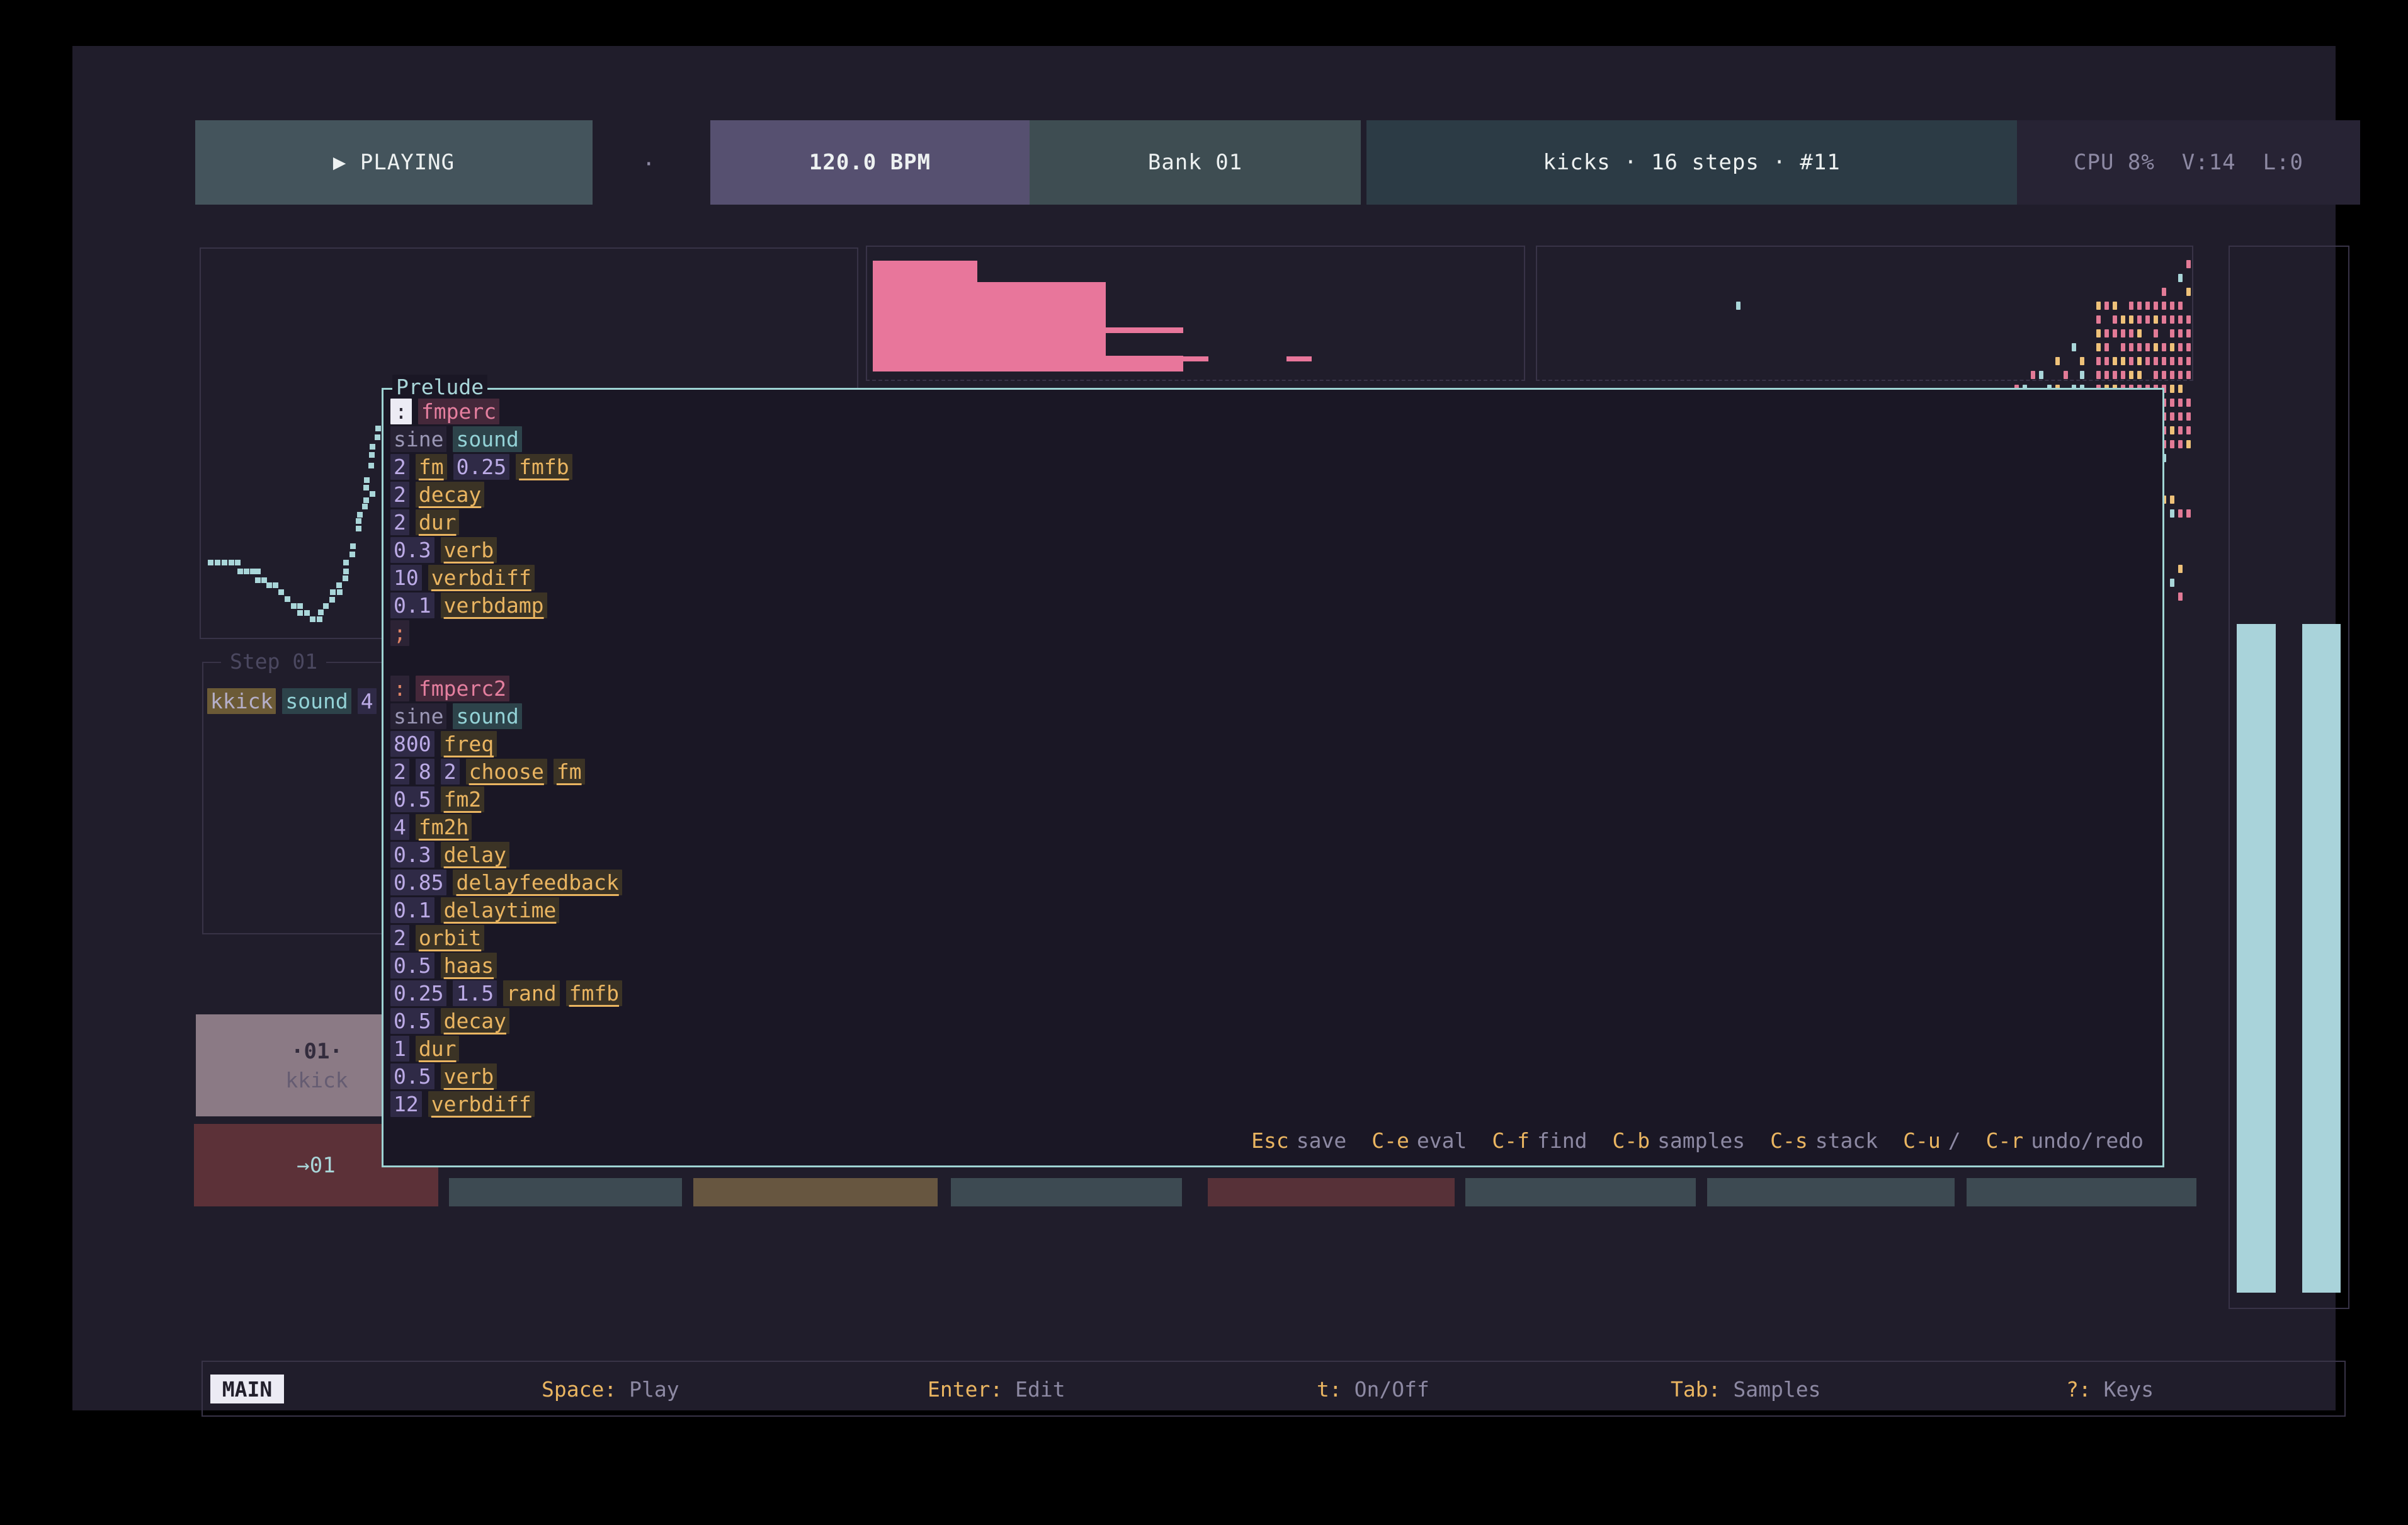 Image resolution: width=2408 pixels, height=1525 pixels. Describe the element at coordinates (399, 633) in the screenshot. I see `token-punct: ;` at that location.